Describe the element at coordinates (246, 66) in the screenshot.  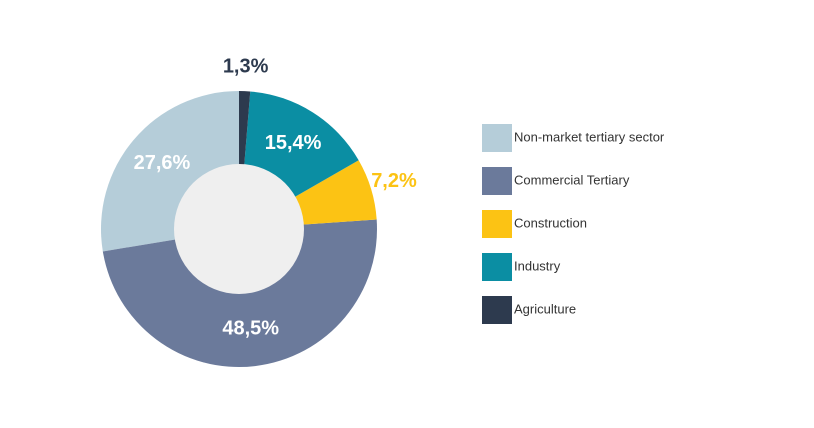
I see `data-label: 1,3%` at that location.